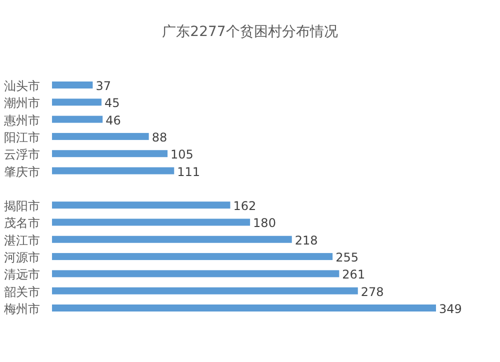  I want to click on y-tick-label: 韶关市, so click(22, 291).